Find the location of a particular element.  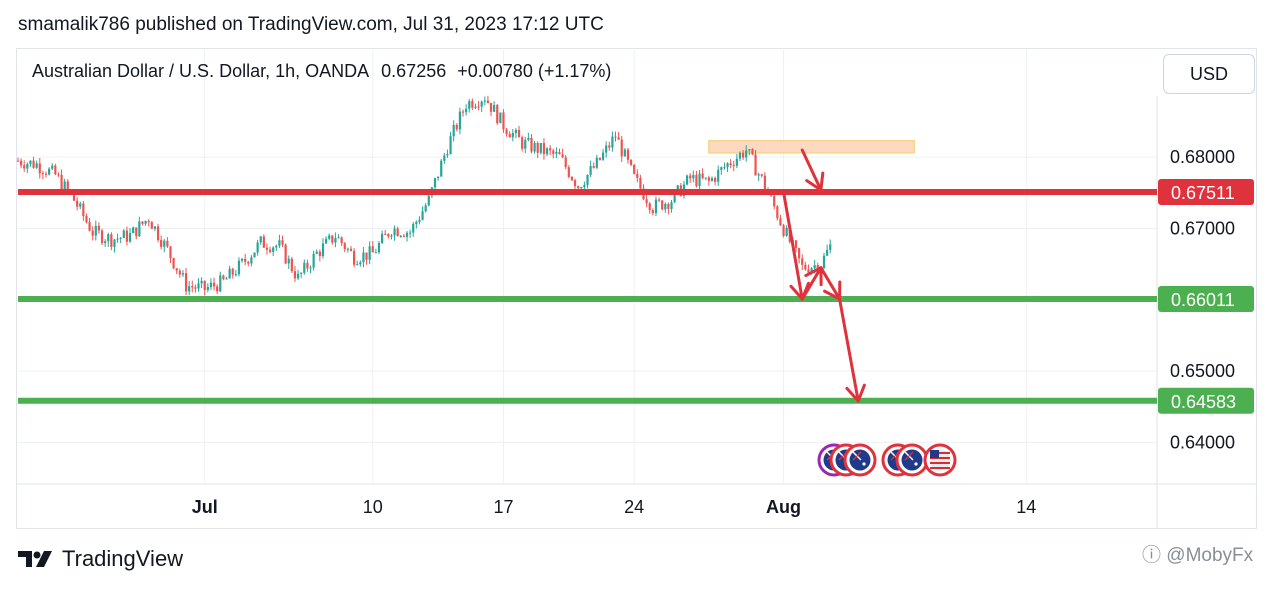

currency-button: USD is located at coordinates (1209, 74).